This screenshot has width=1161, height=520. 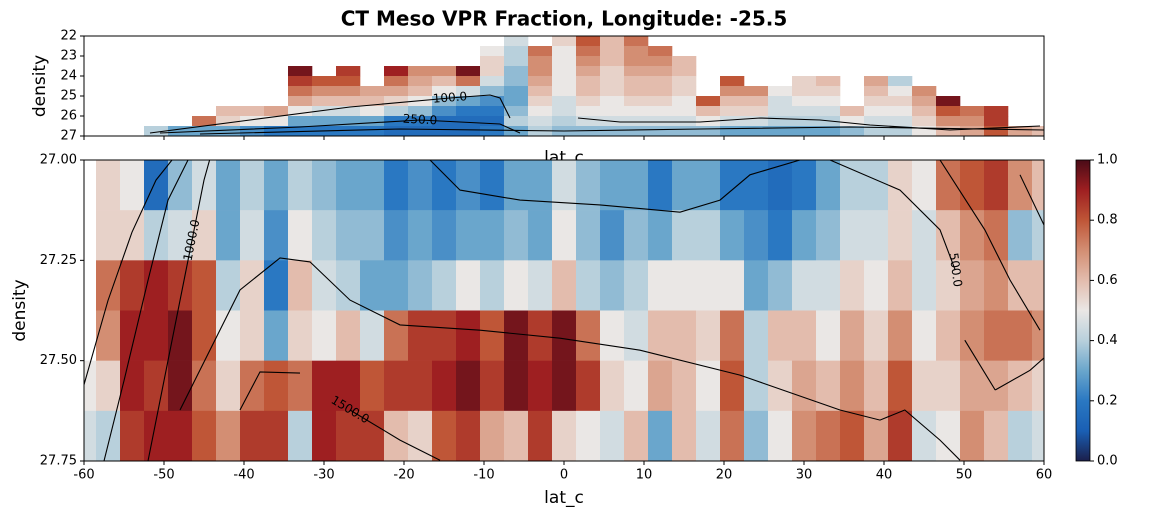 What do you see at coordinates (68, 96) in the screenshot?
I see `y-tick-label: 25` at bounding box center [68, 96].